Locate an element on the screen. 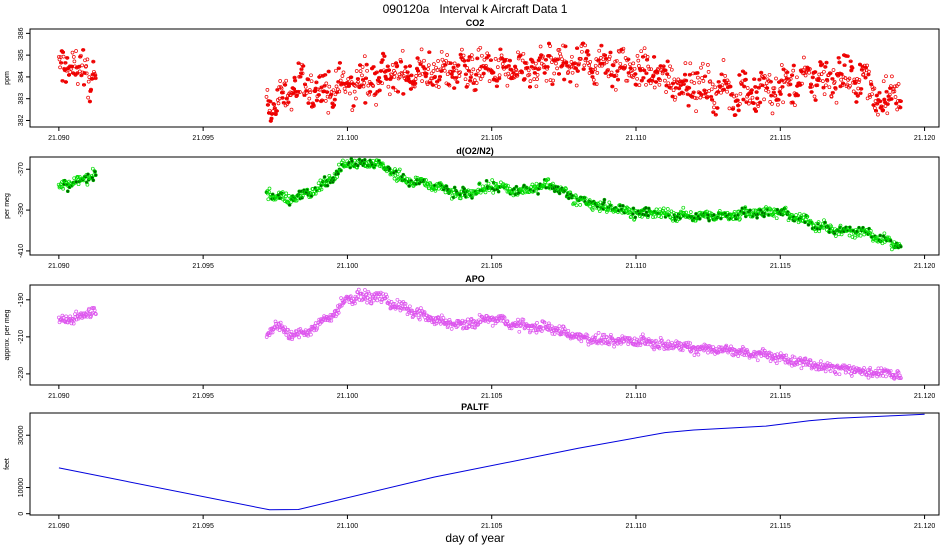 The image size is (950, 550). x-axis-label: day of year is located at coordinates (475, 538).